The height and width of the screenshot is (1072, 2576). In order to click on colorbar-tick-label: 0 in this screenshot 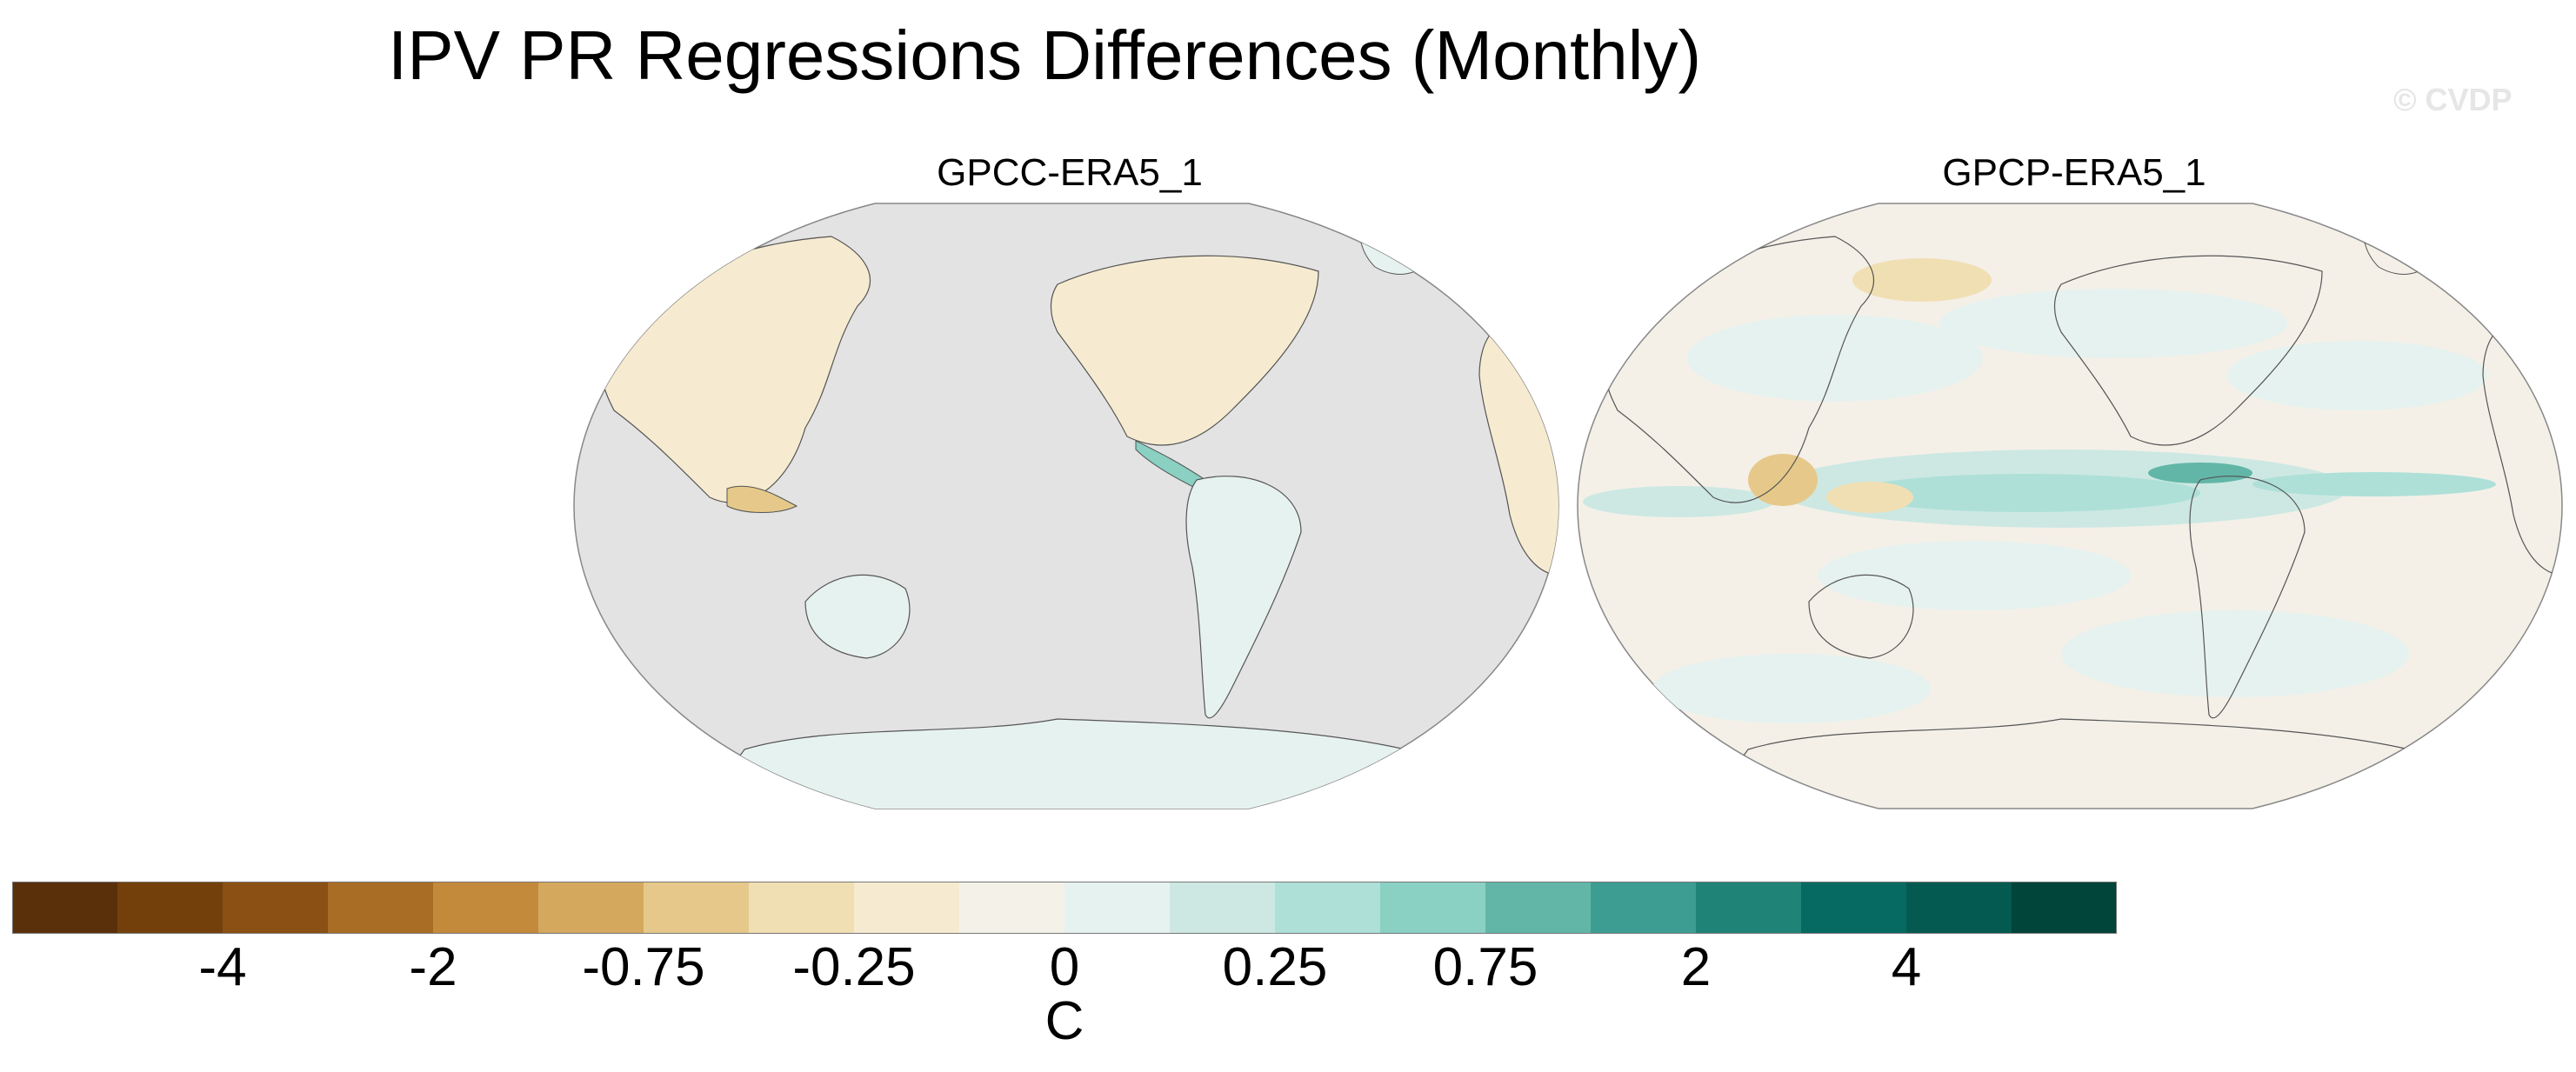, I will do `click(1064, 967)`.